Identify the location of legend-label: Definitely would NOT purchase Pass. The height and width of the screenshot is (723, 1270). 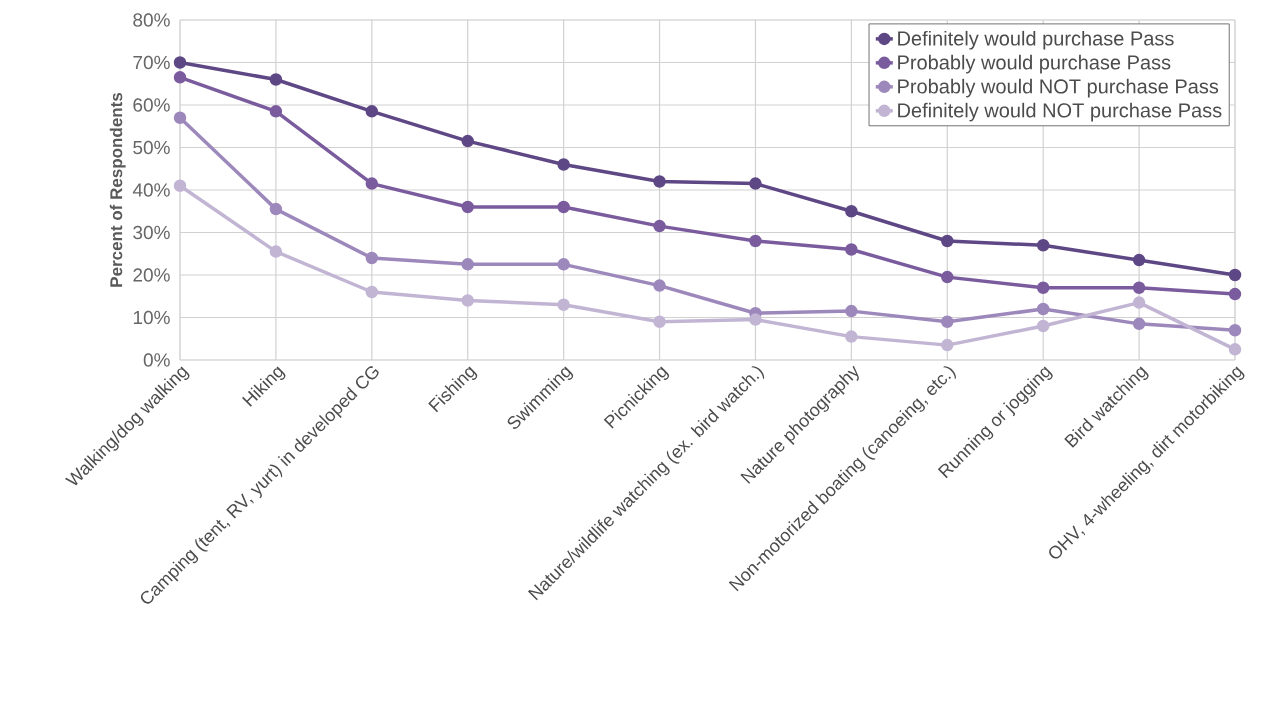
(1060, 112).